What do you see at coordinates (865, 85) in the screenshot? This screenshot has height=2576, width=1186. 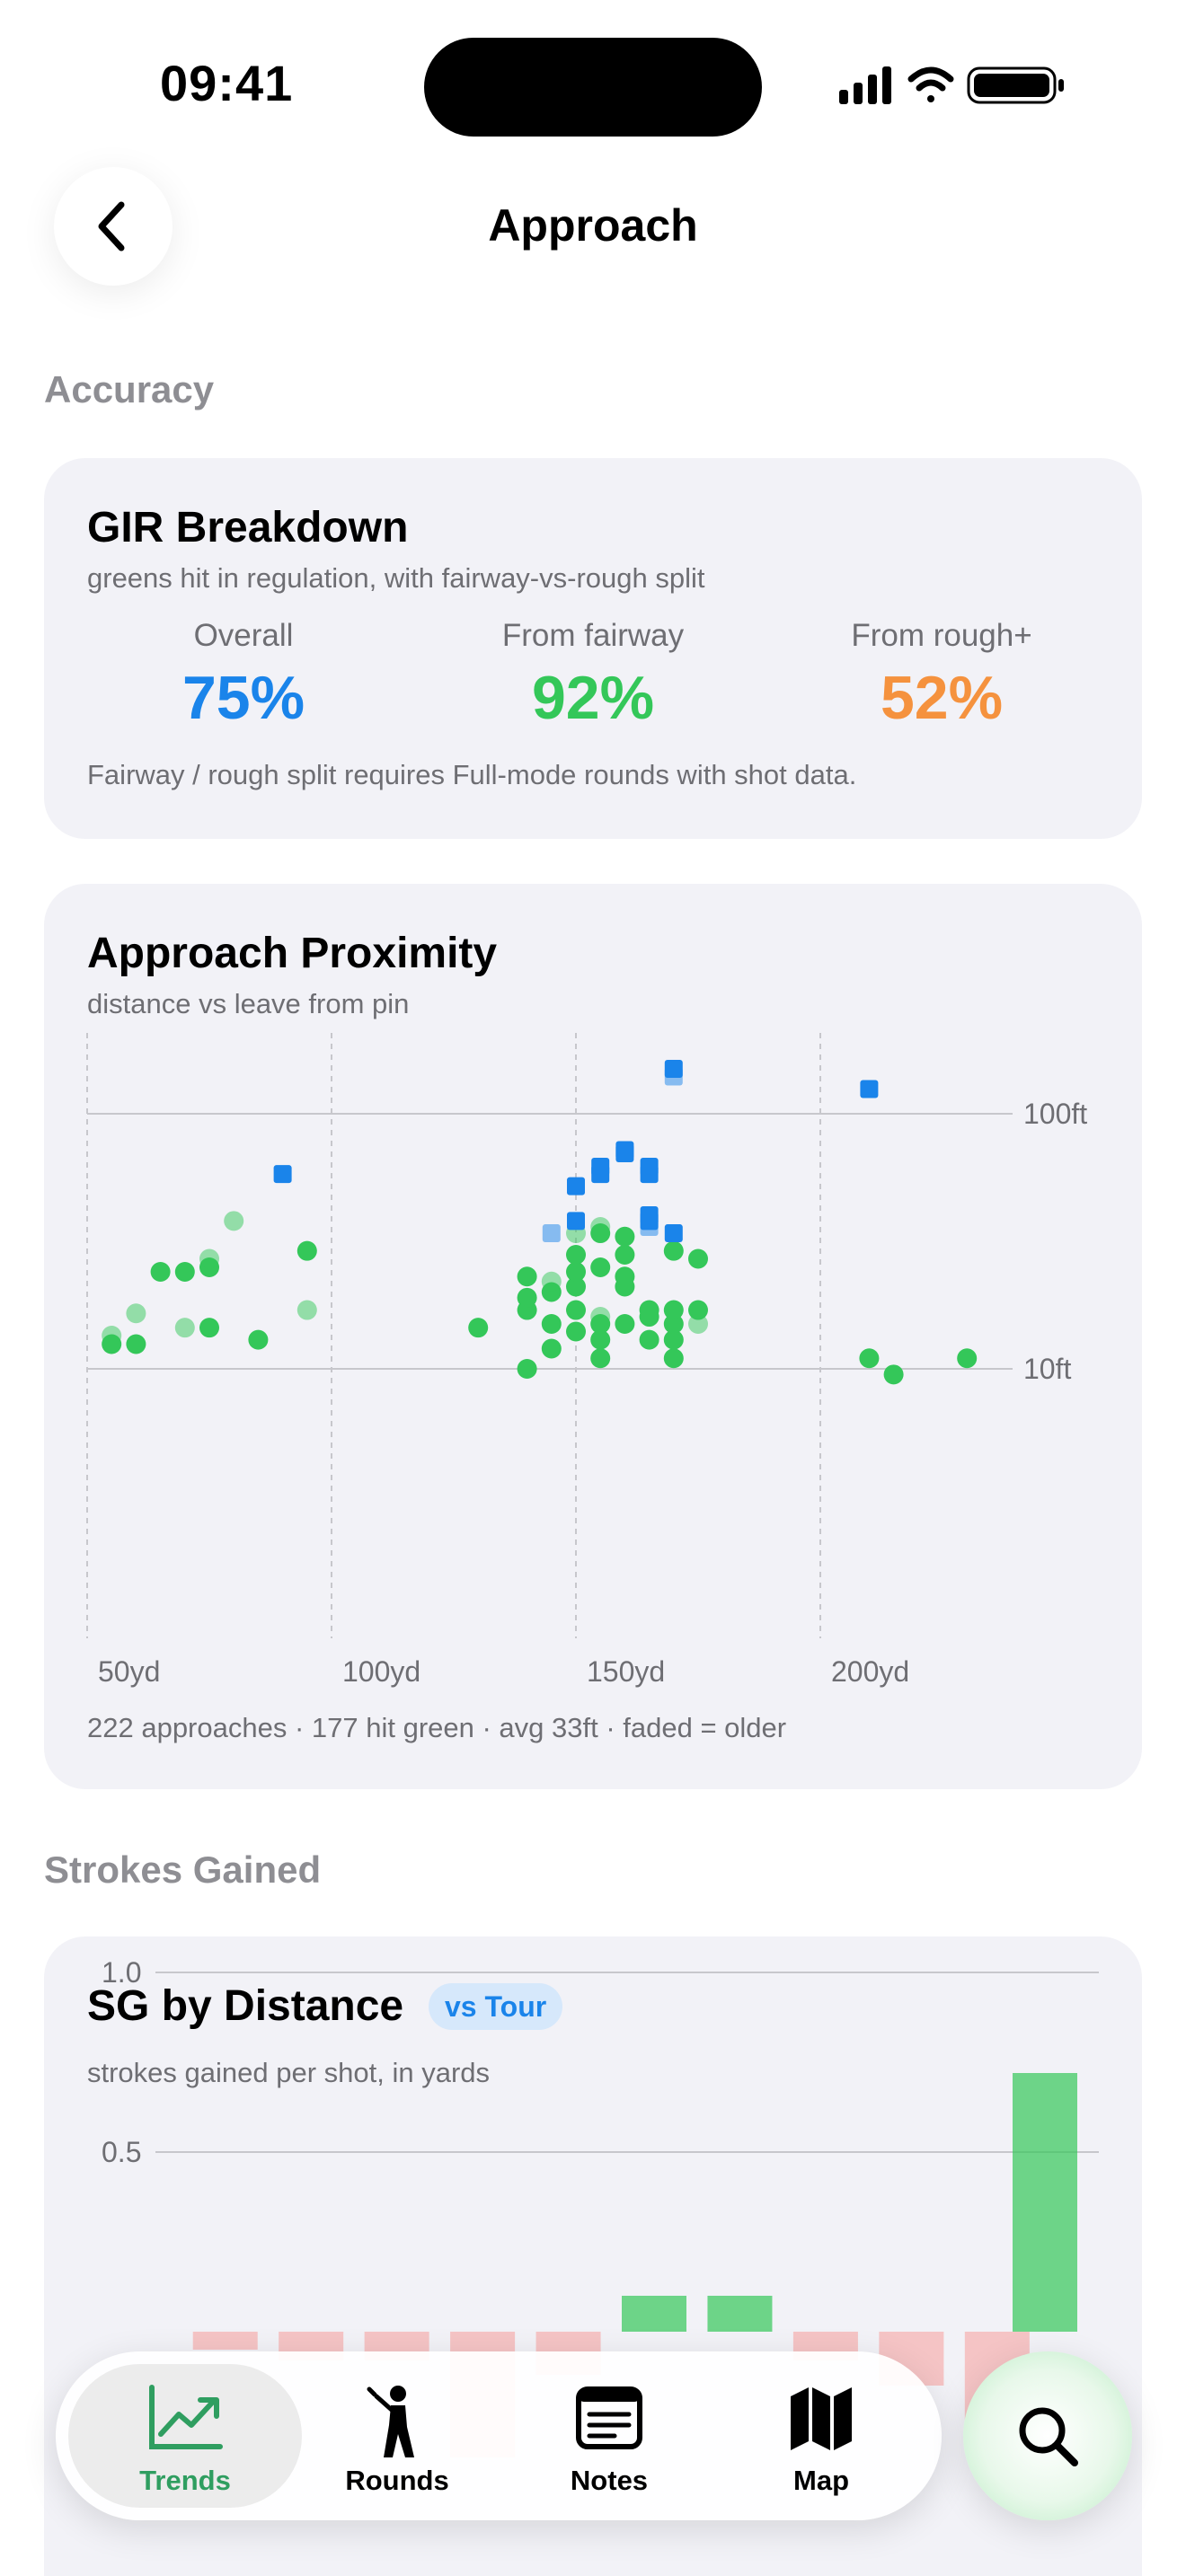 I see `cellular-signal-icon` at bounding box center [865, 85].